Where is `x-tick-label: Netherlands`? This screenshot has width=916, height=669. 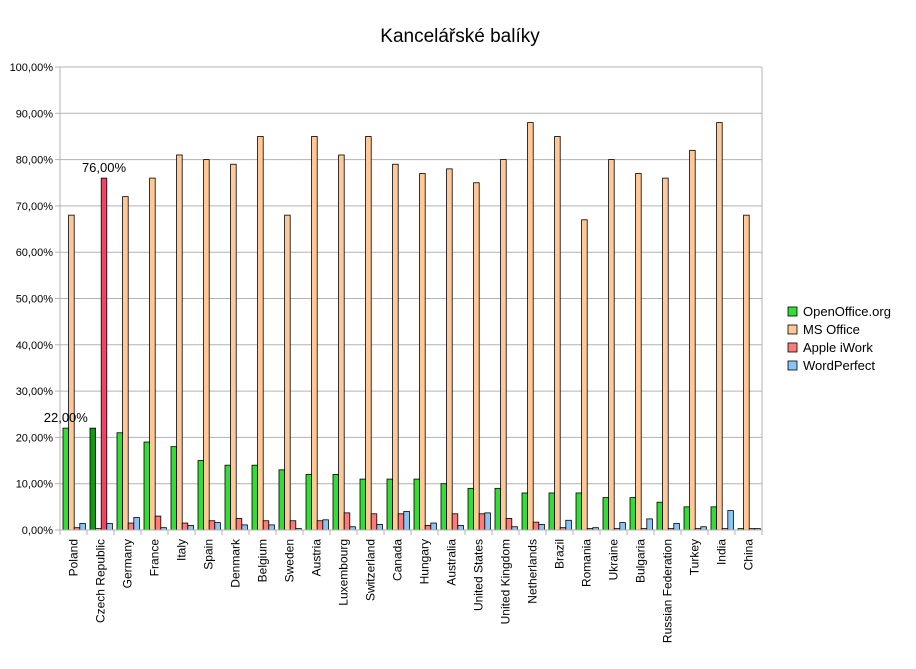 x-tick-label: Netherlands is located at coordinates (533, 571).